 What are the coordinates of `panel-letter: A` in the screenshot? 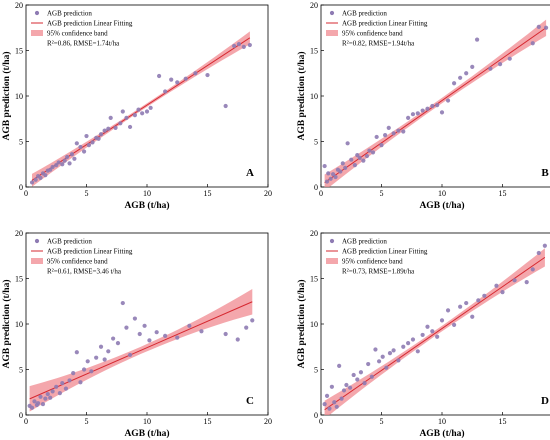 It's located at (250, 173).